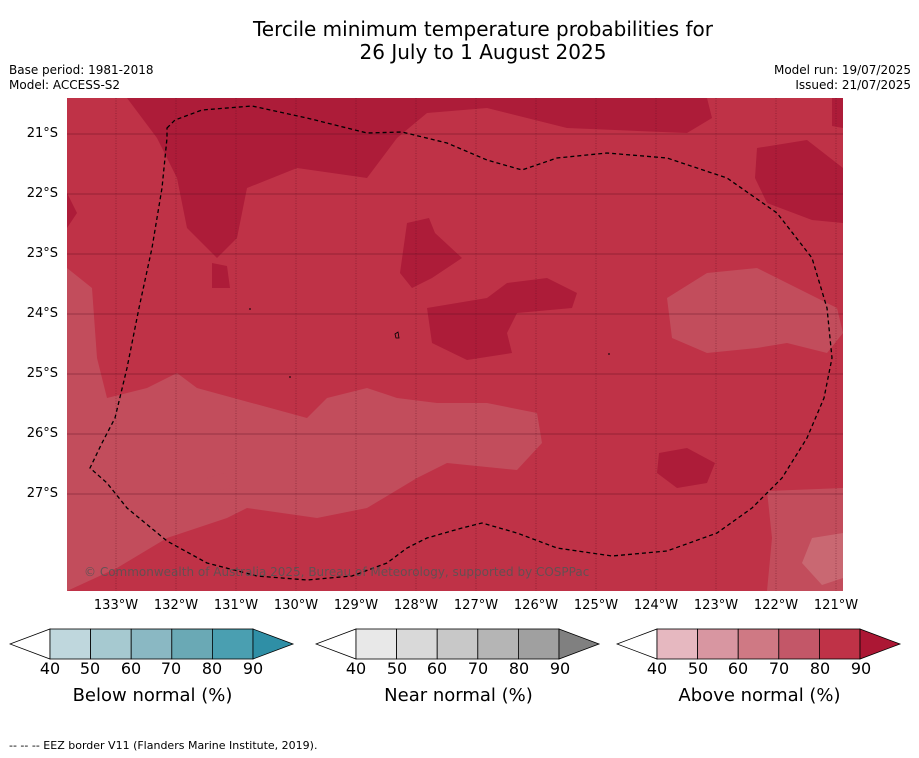 The width and height of the screenshot is (919, 758). I want to click on field-80-90-northeast, so click(837, 113).